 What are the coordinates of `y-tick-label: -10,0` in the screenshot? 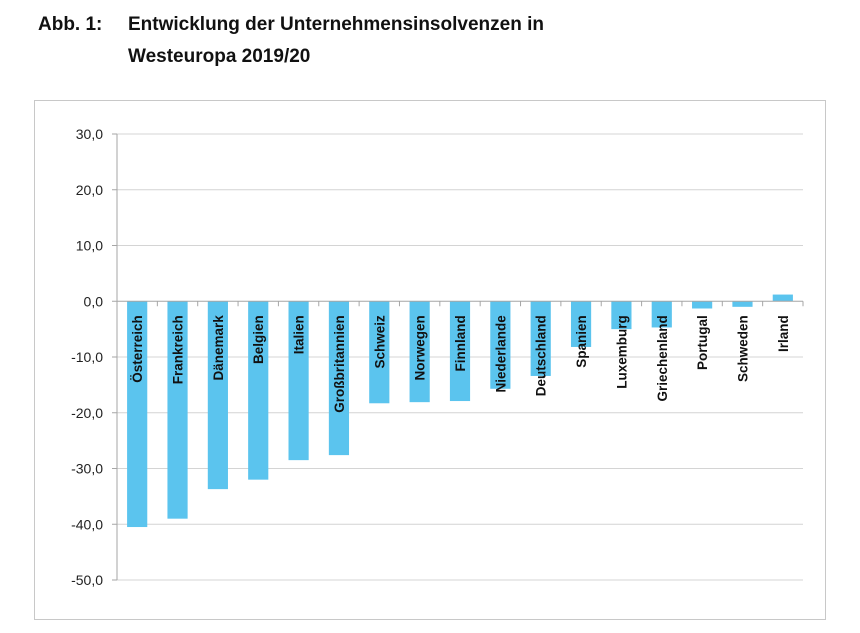 It's located at (87, 357).